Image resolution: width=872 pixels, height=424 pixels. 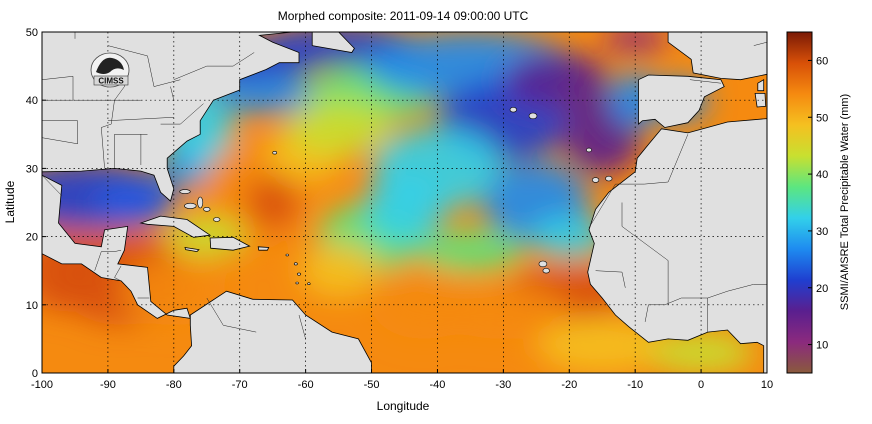 What do you see at coordinates (333, 42) in the screenshot?
I see `newfoundland` at bounding box center [333, 42].